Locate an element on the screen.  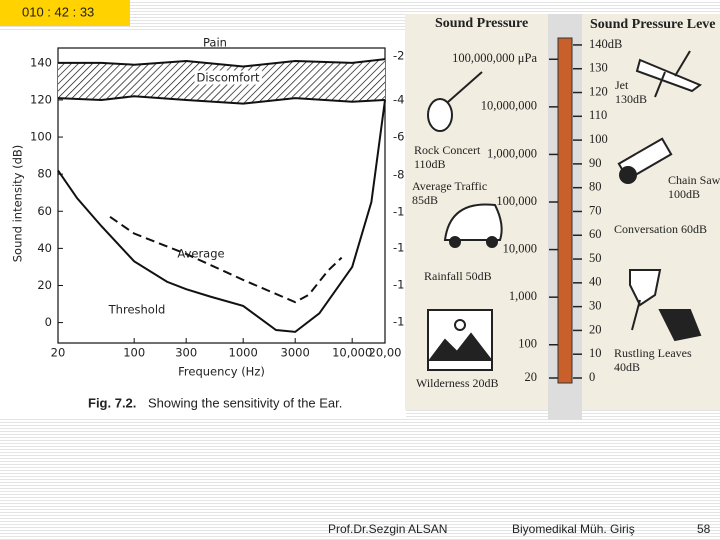
car-icon is located at coordinates (473, 225).